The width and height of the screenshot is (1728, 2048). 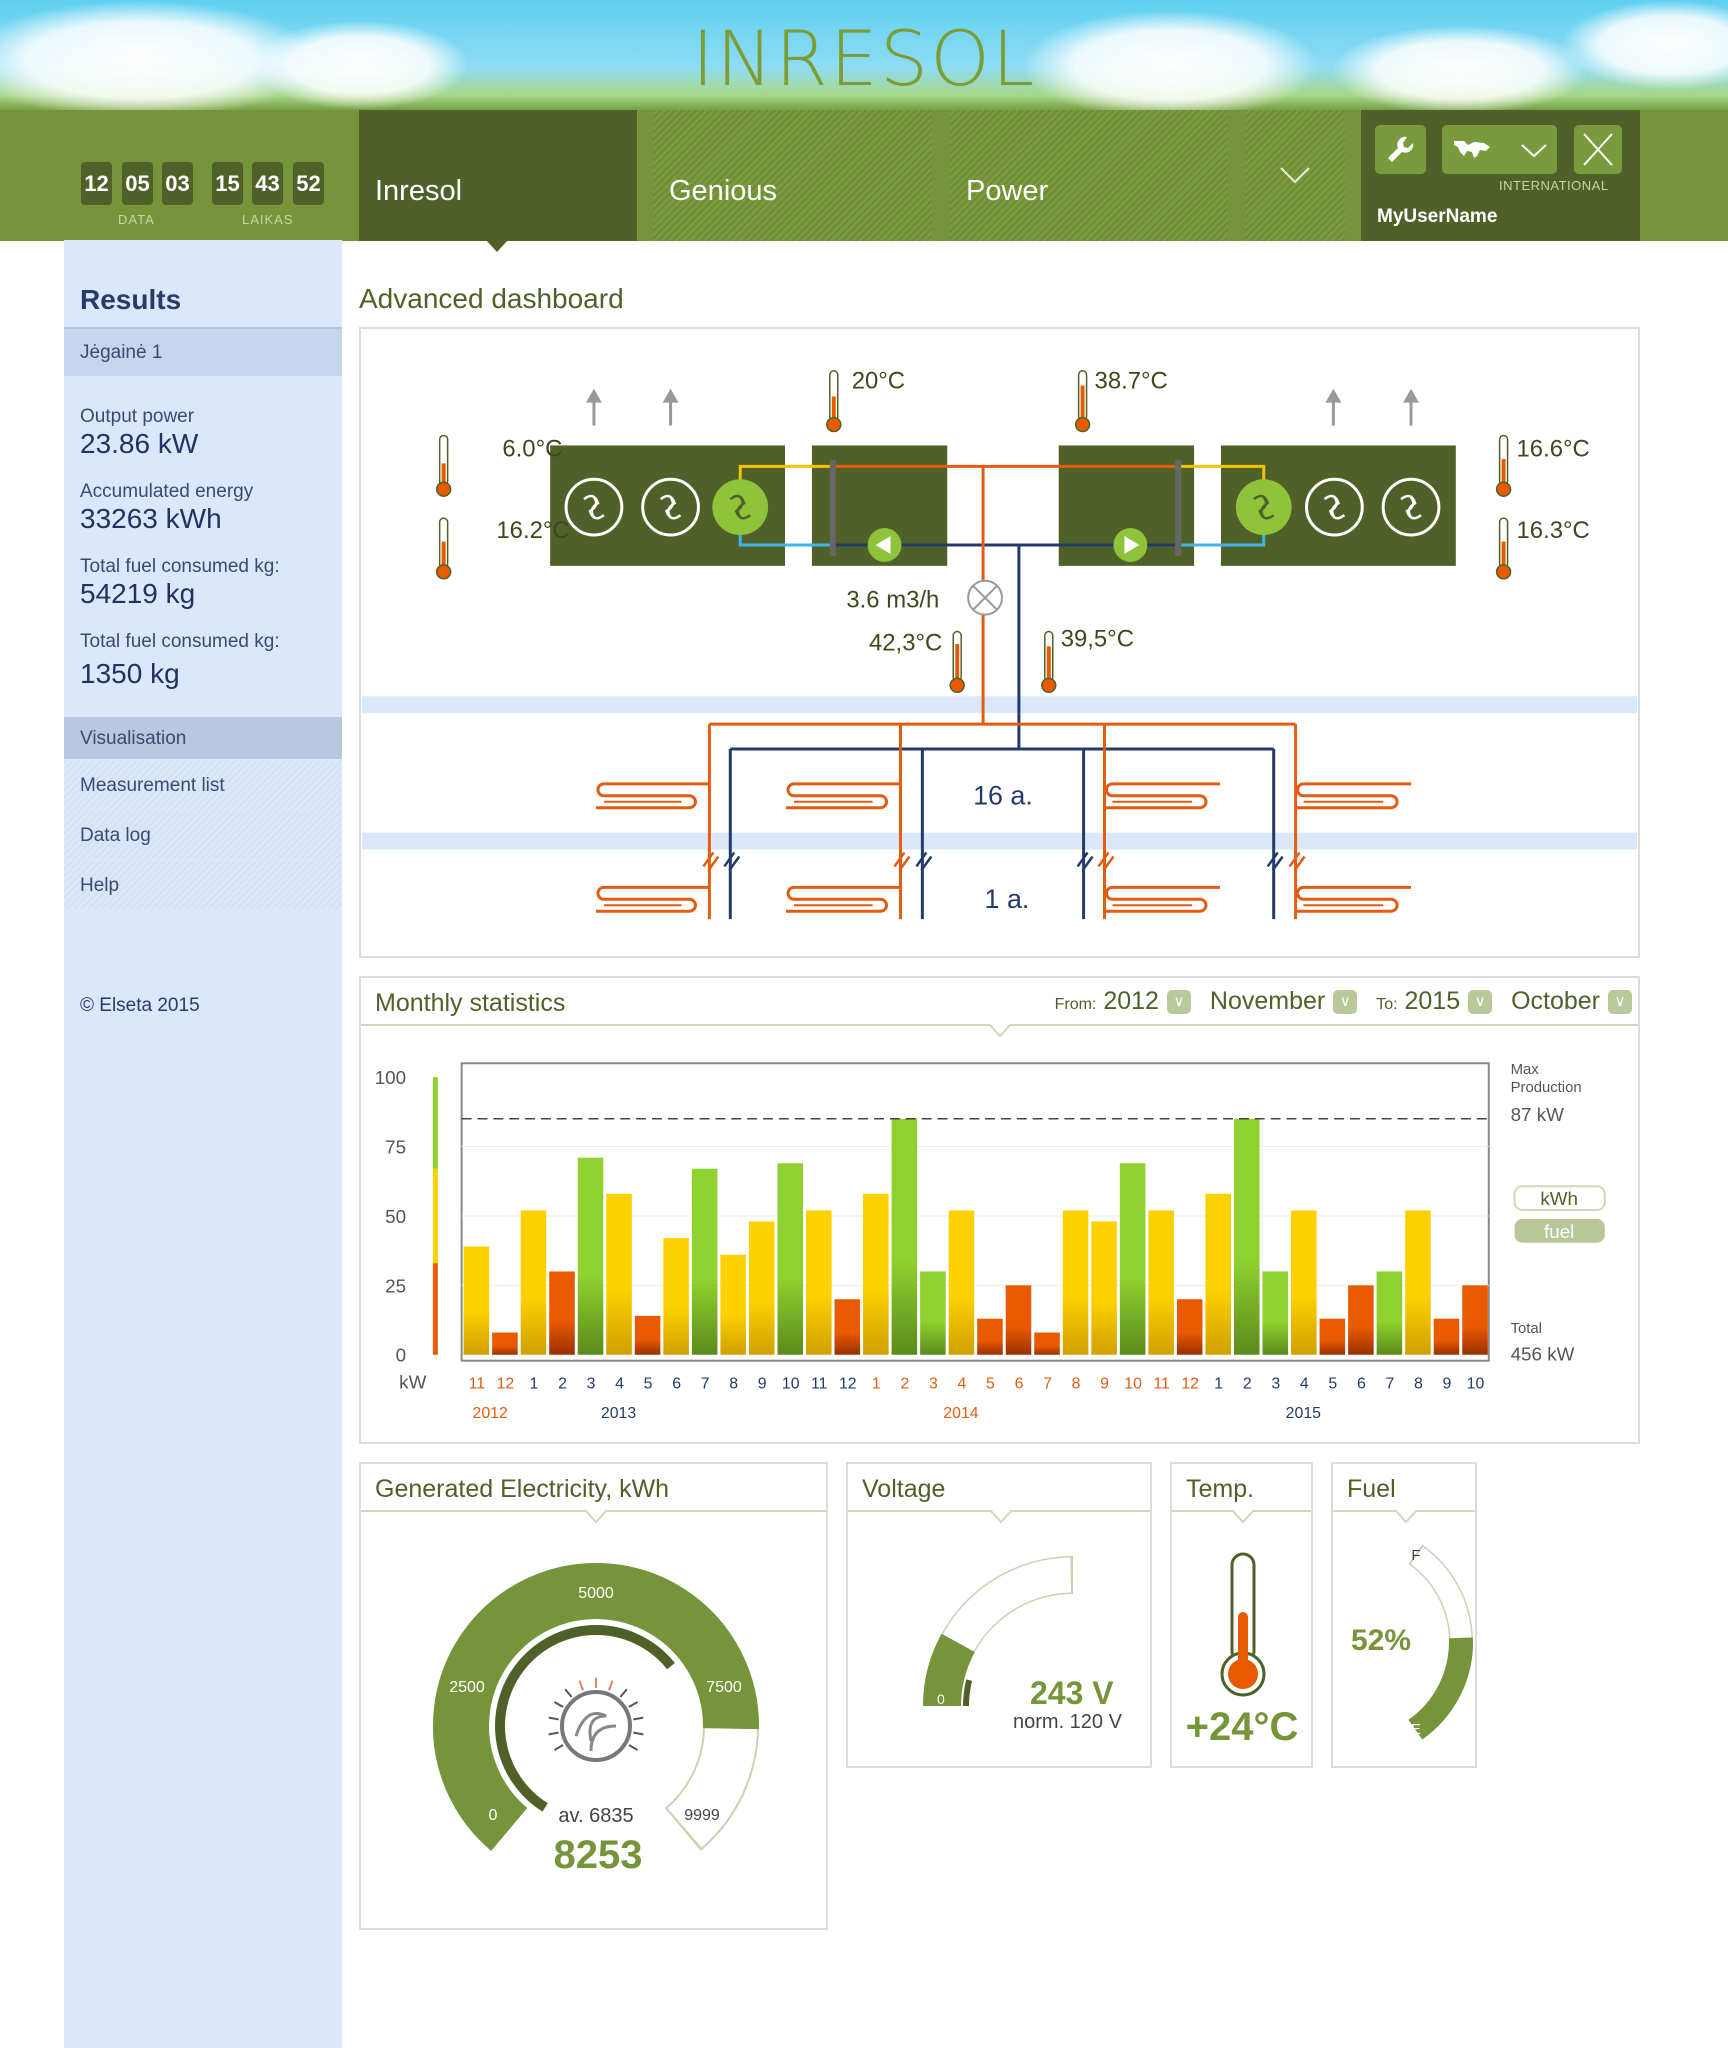 I want to click on logout-button, so click(x=1598, y=149).